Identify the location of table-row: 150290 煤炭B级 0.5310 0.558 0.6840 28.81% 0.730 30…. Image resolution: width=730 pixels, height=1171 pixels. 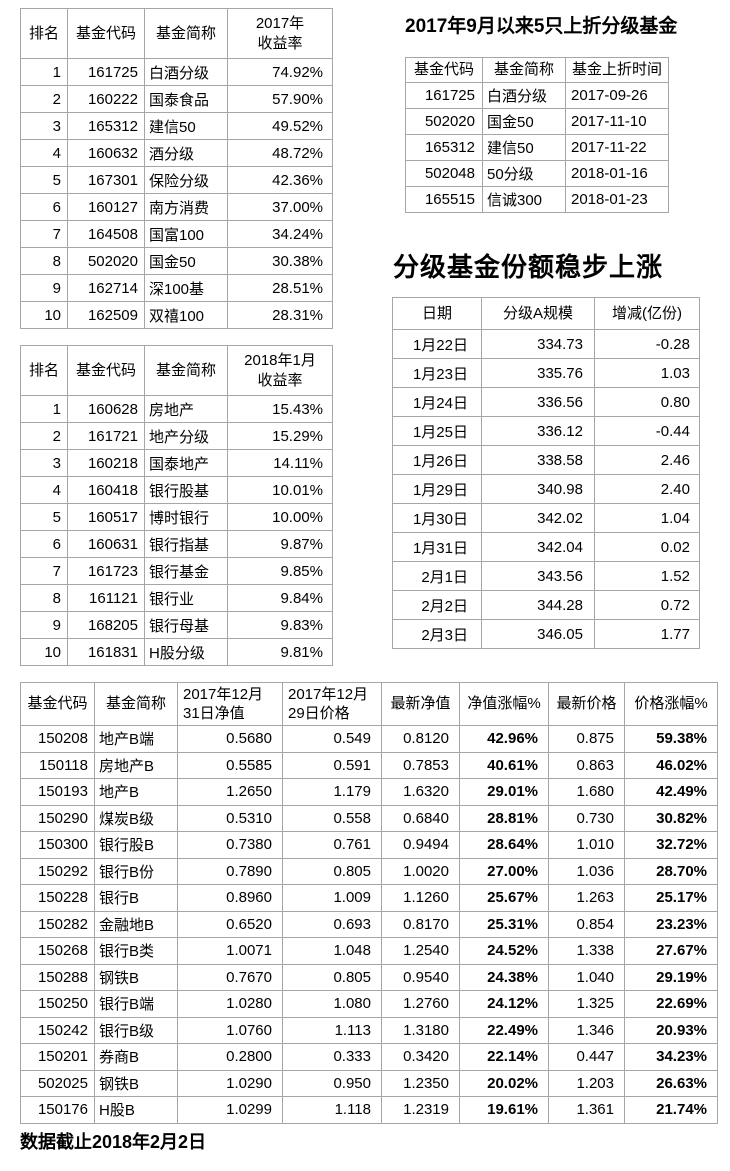
(369, 818).